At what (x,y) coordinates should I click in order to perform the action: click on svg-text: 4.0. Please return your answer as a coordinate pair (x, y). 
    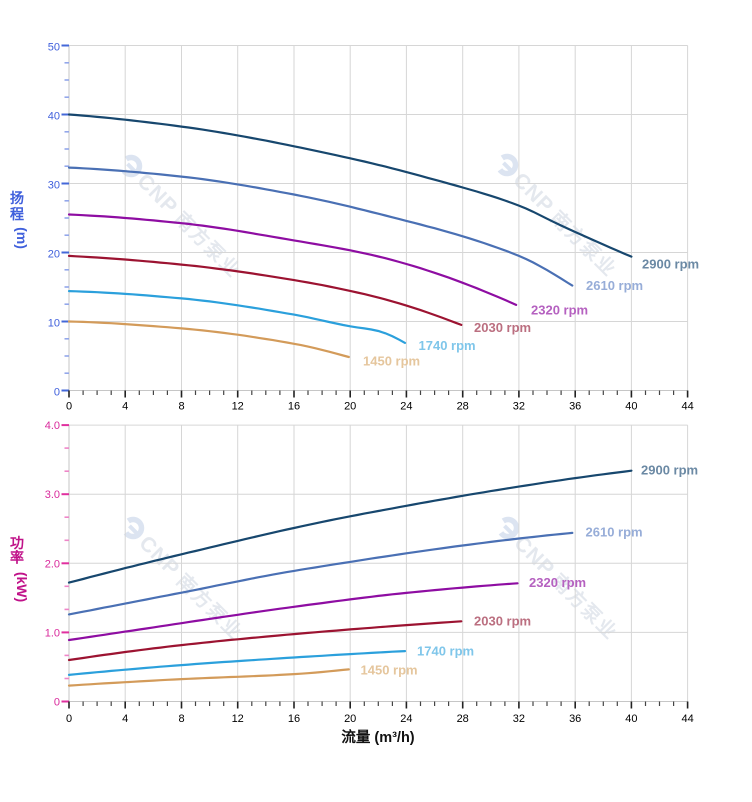
    Looking at the image, I should click on (52, 426).